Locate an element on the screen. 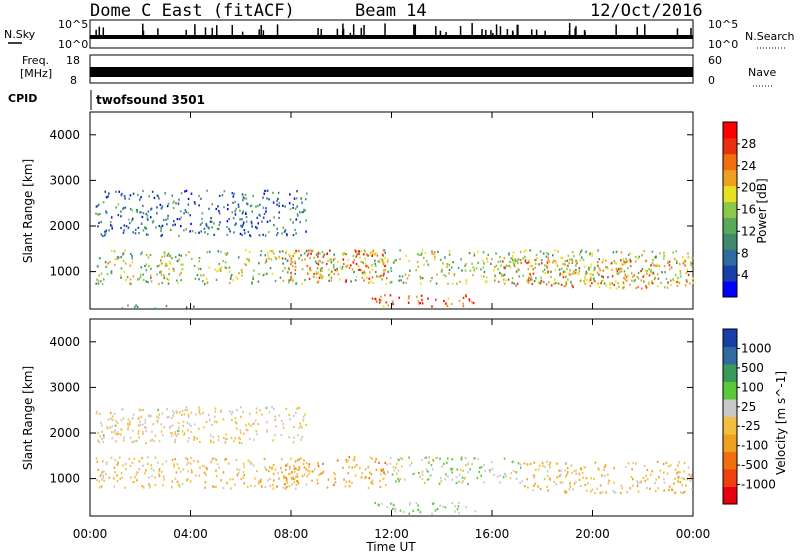 Image resolution: width=800 pixels, height=554 pixels. y-tick-label: 4000 is located at coordinates (64, 342).